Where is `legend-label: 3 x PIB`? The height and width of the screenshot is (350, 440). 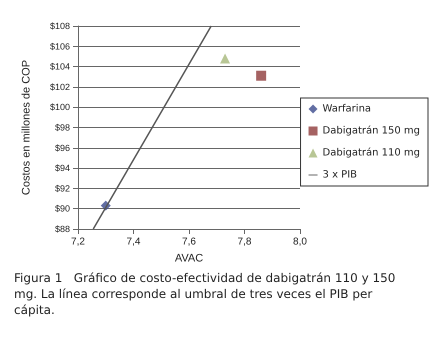
legend-label: 3 x PIB is located at coordinates (340, 175).